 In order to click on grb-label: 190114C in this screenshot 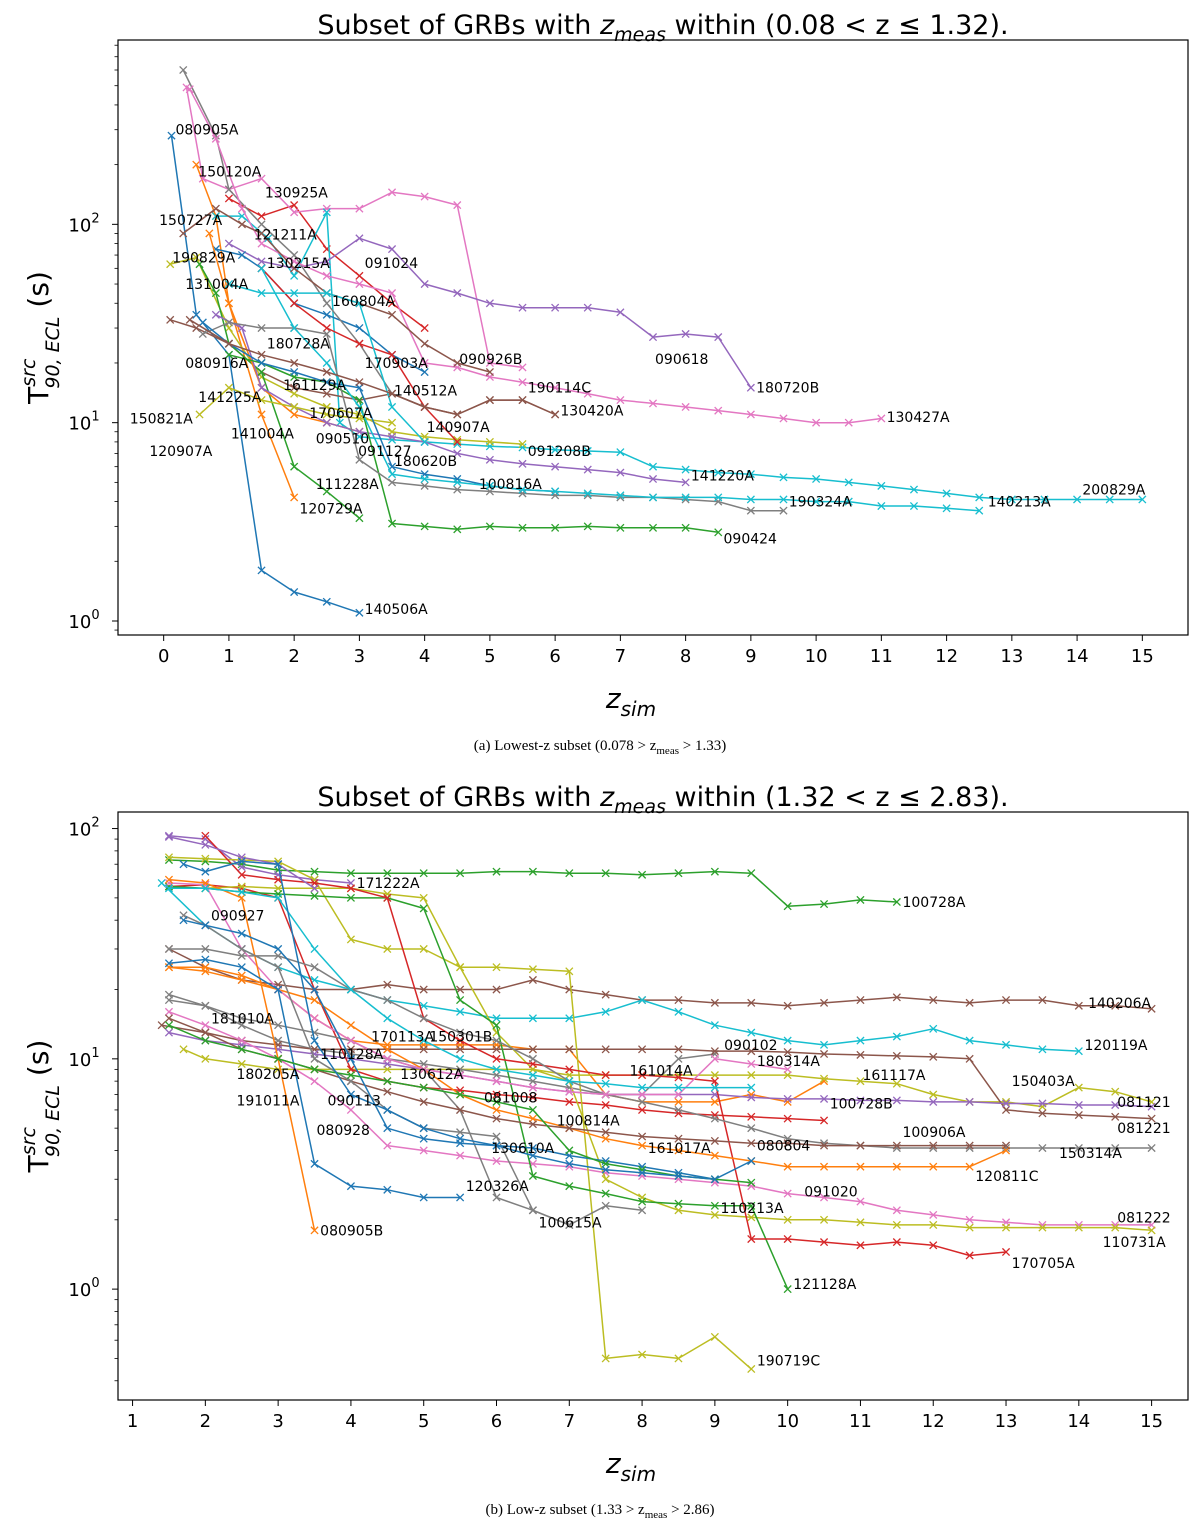, I will do `click(559, 389)`.